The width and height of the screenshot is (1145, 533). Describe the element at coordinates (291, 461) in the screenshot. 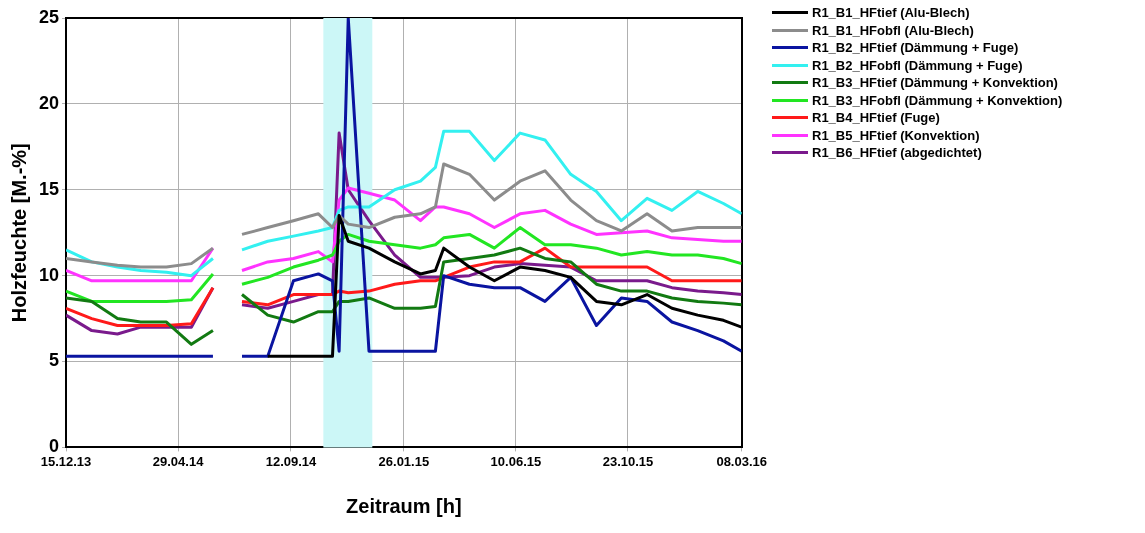

I see `x-tick-label: 12.09.14` at that location.